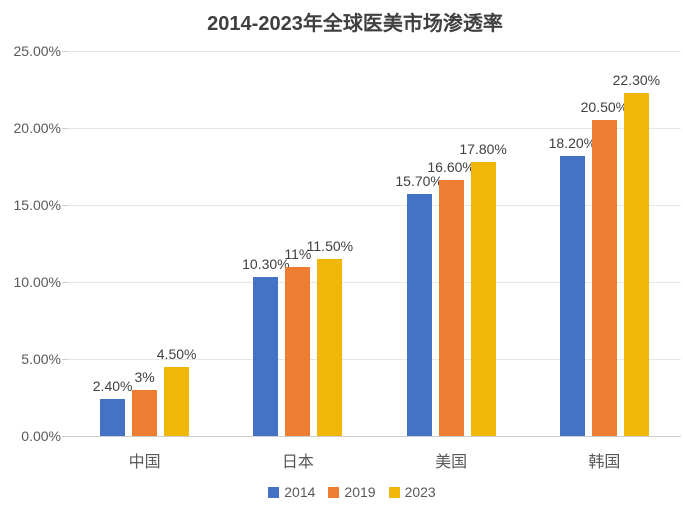  Describe the element at coordinates (420, 492) in the screenshot. I see `legend-label: 2023` at that location.